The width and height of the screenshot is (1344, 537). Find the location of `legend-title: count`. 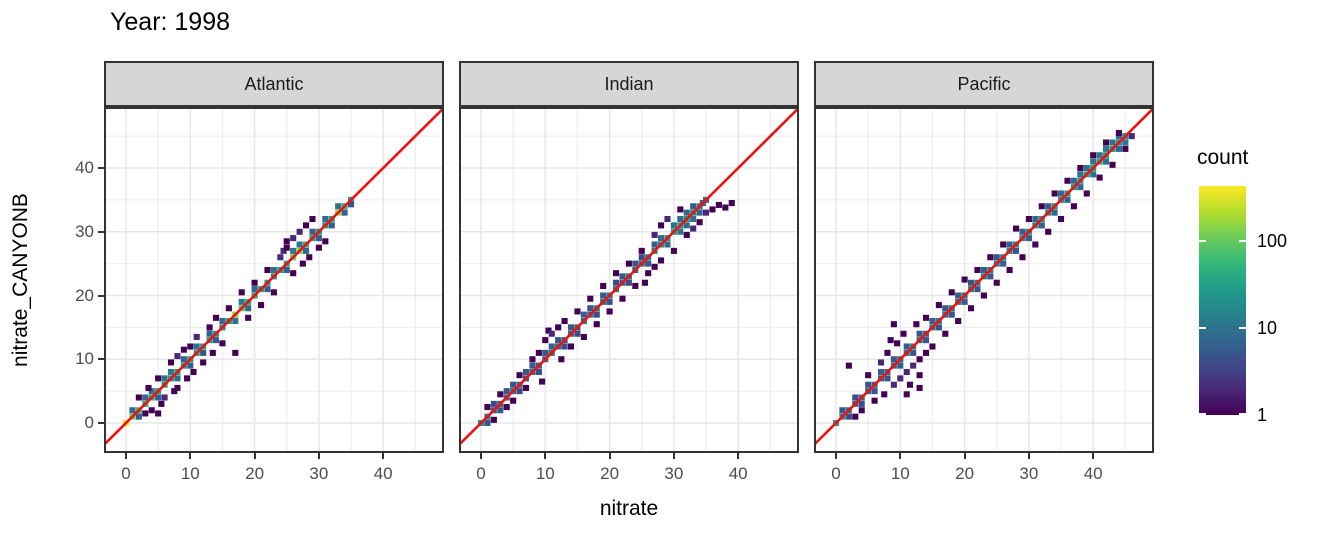

legend-title: count is located at coordinates (1223, 157).